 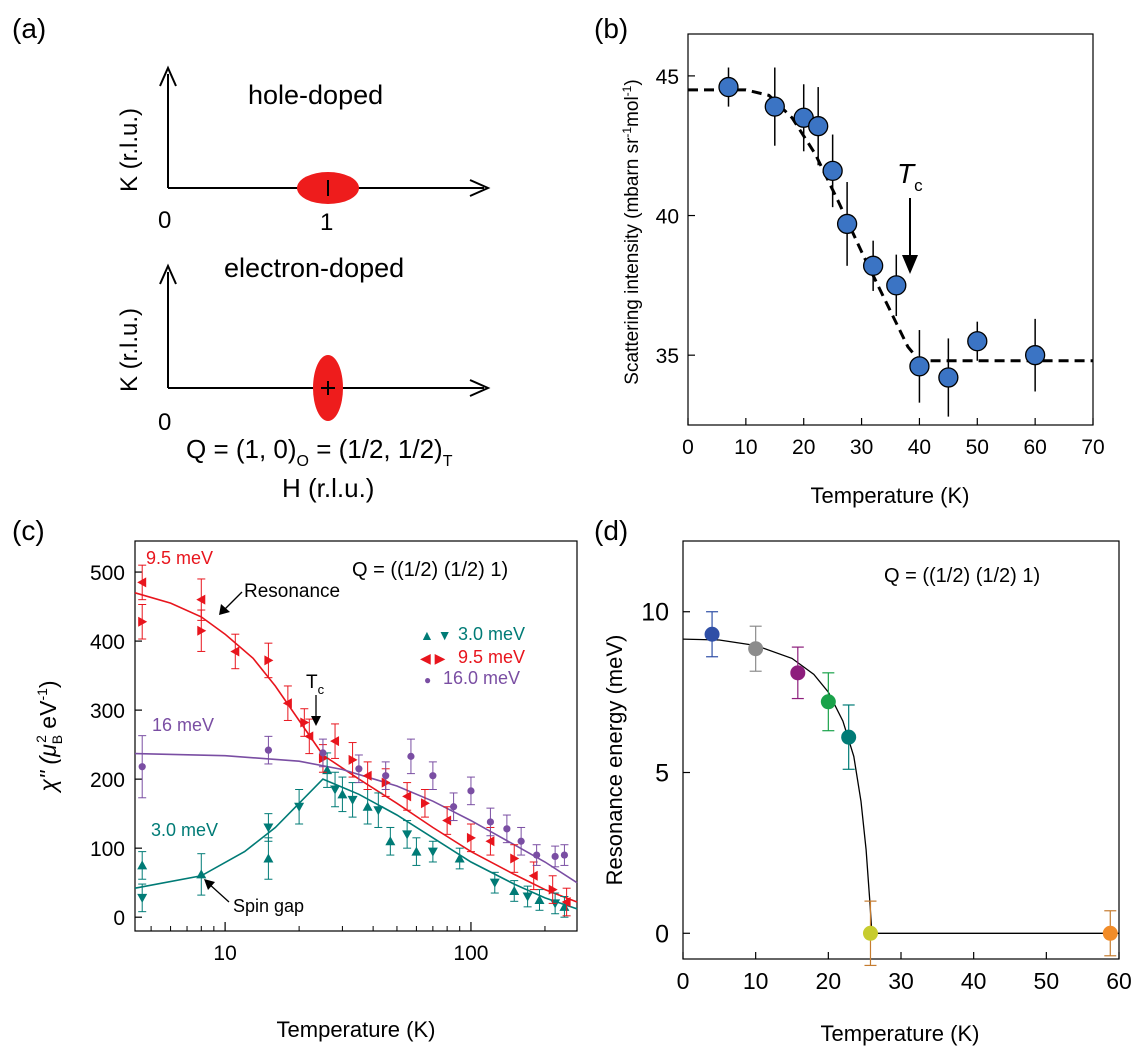 What do you see at coordinates (107, 780) in the screenshot?
I see `y-tick-label: 200` at bounding box center [107, 780].